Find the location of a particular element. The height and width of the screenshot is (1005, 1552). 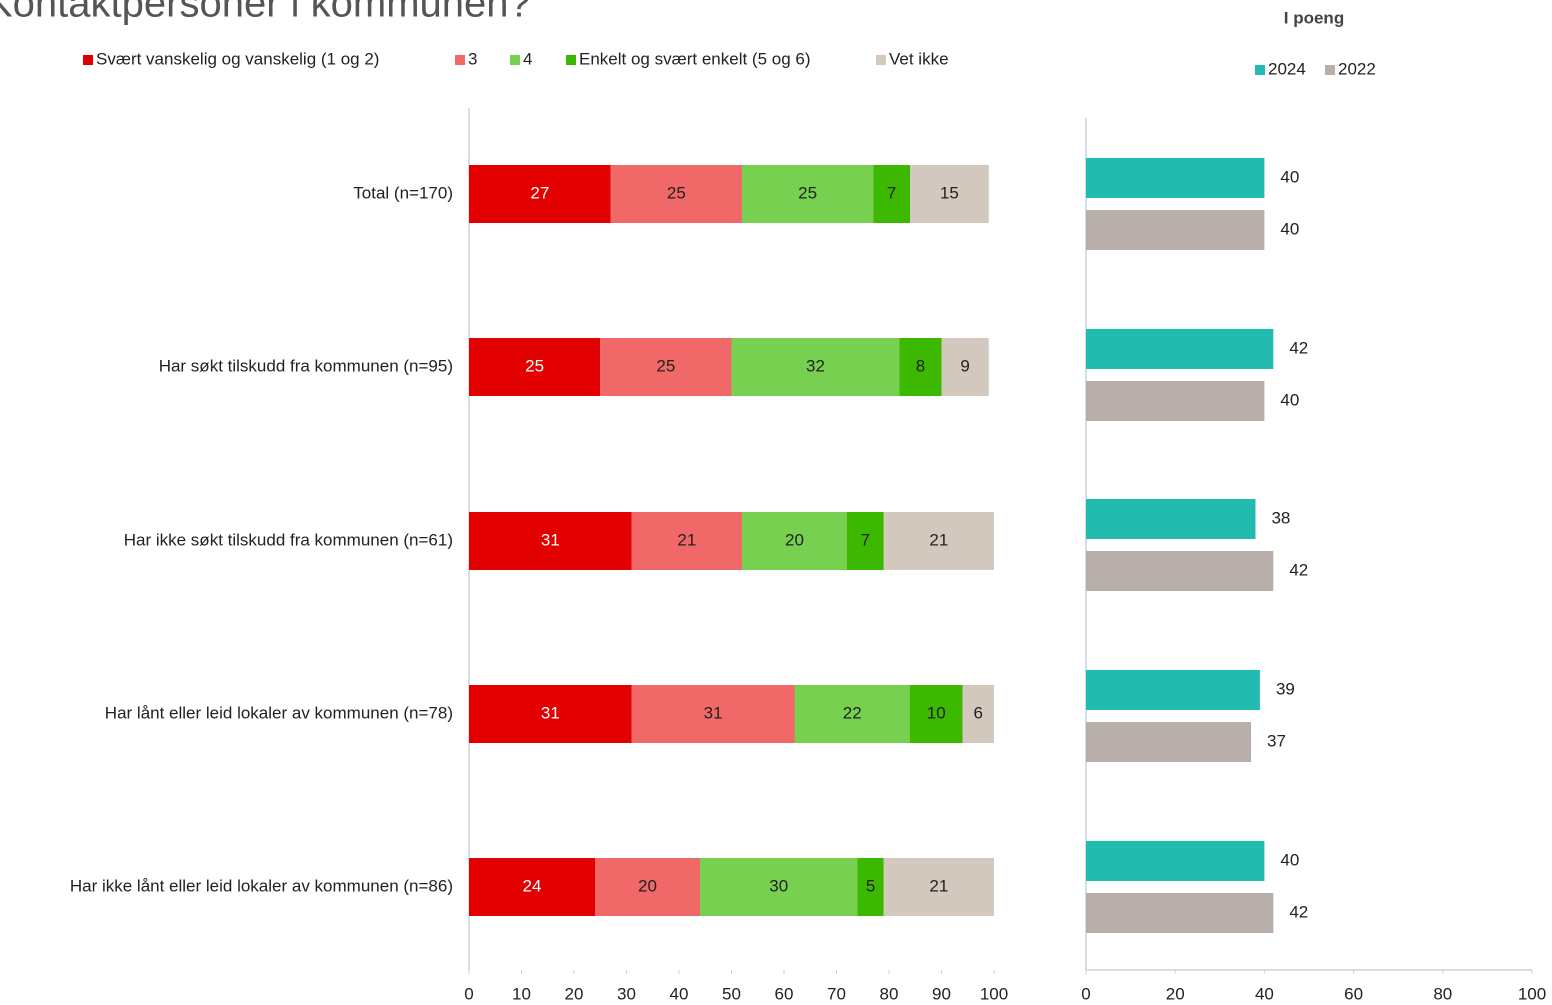

y-tick-label: Total (n=170) is located at coordinates (403, 192).